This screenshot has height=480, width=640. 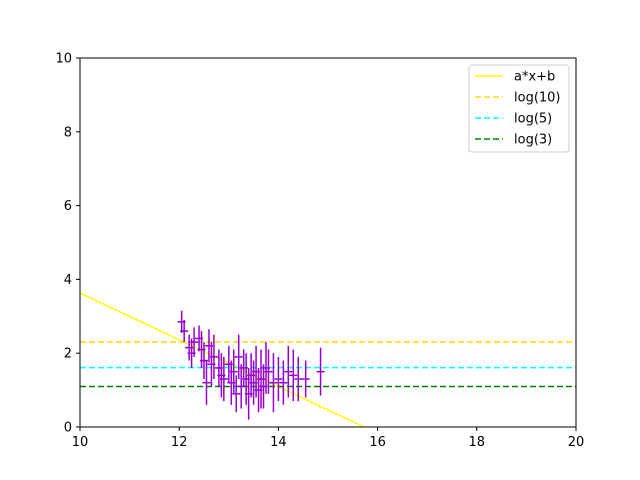 I want to click on y-tick-label: 8, so click(x=68, y=132).